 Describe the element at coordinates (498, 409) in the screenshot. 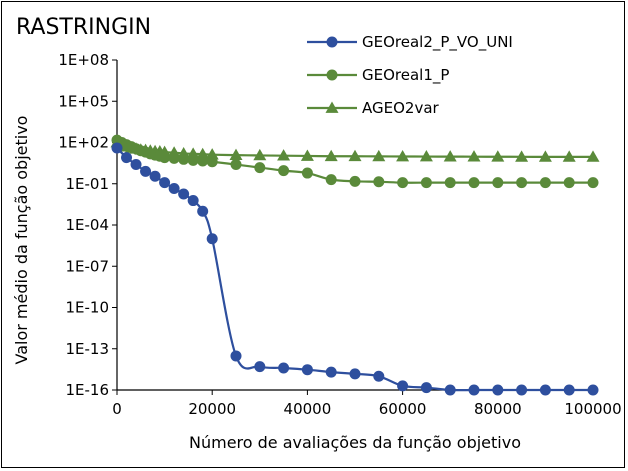

I see `x-tick-label: 80000` at that location.